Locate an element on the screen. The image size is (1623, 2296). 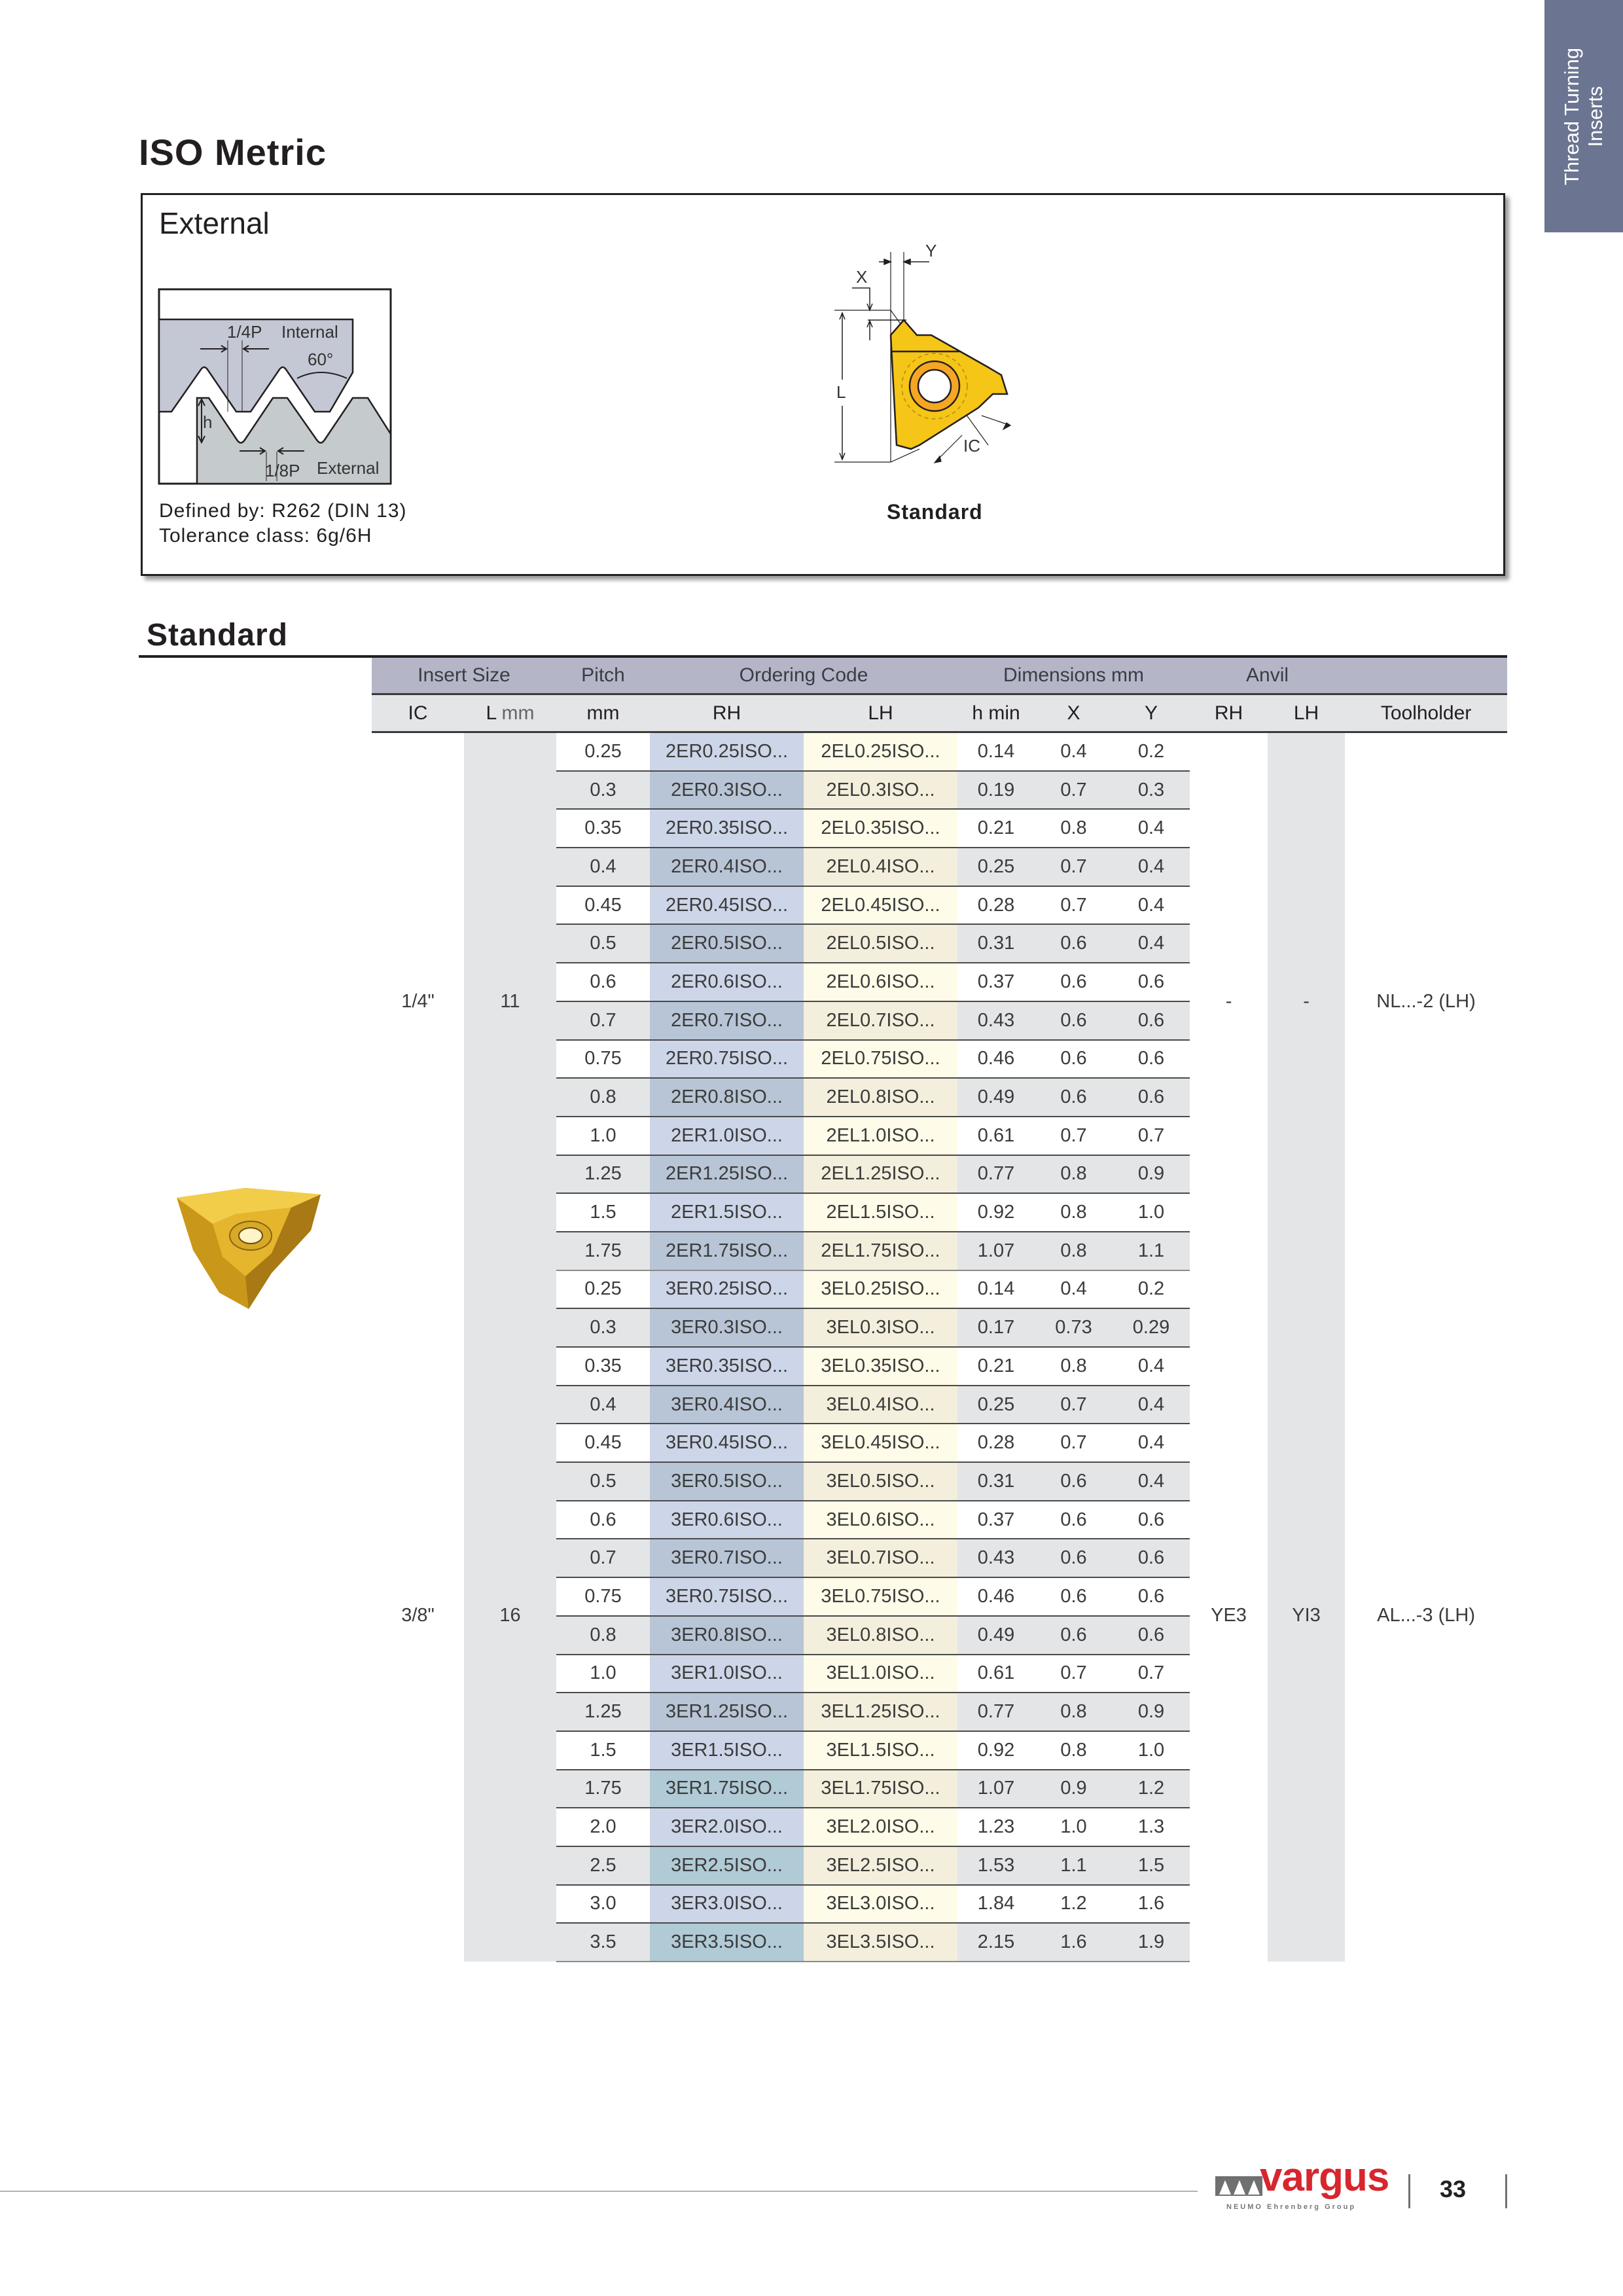
cell-pitch: 0.3 is located at coordinates (603, 790).